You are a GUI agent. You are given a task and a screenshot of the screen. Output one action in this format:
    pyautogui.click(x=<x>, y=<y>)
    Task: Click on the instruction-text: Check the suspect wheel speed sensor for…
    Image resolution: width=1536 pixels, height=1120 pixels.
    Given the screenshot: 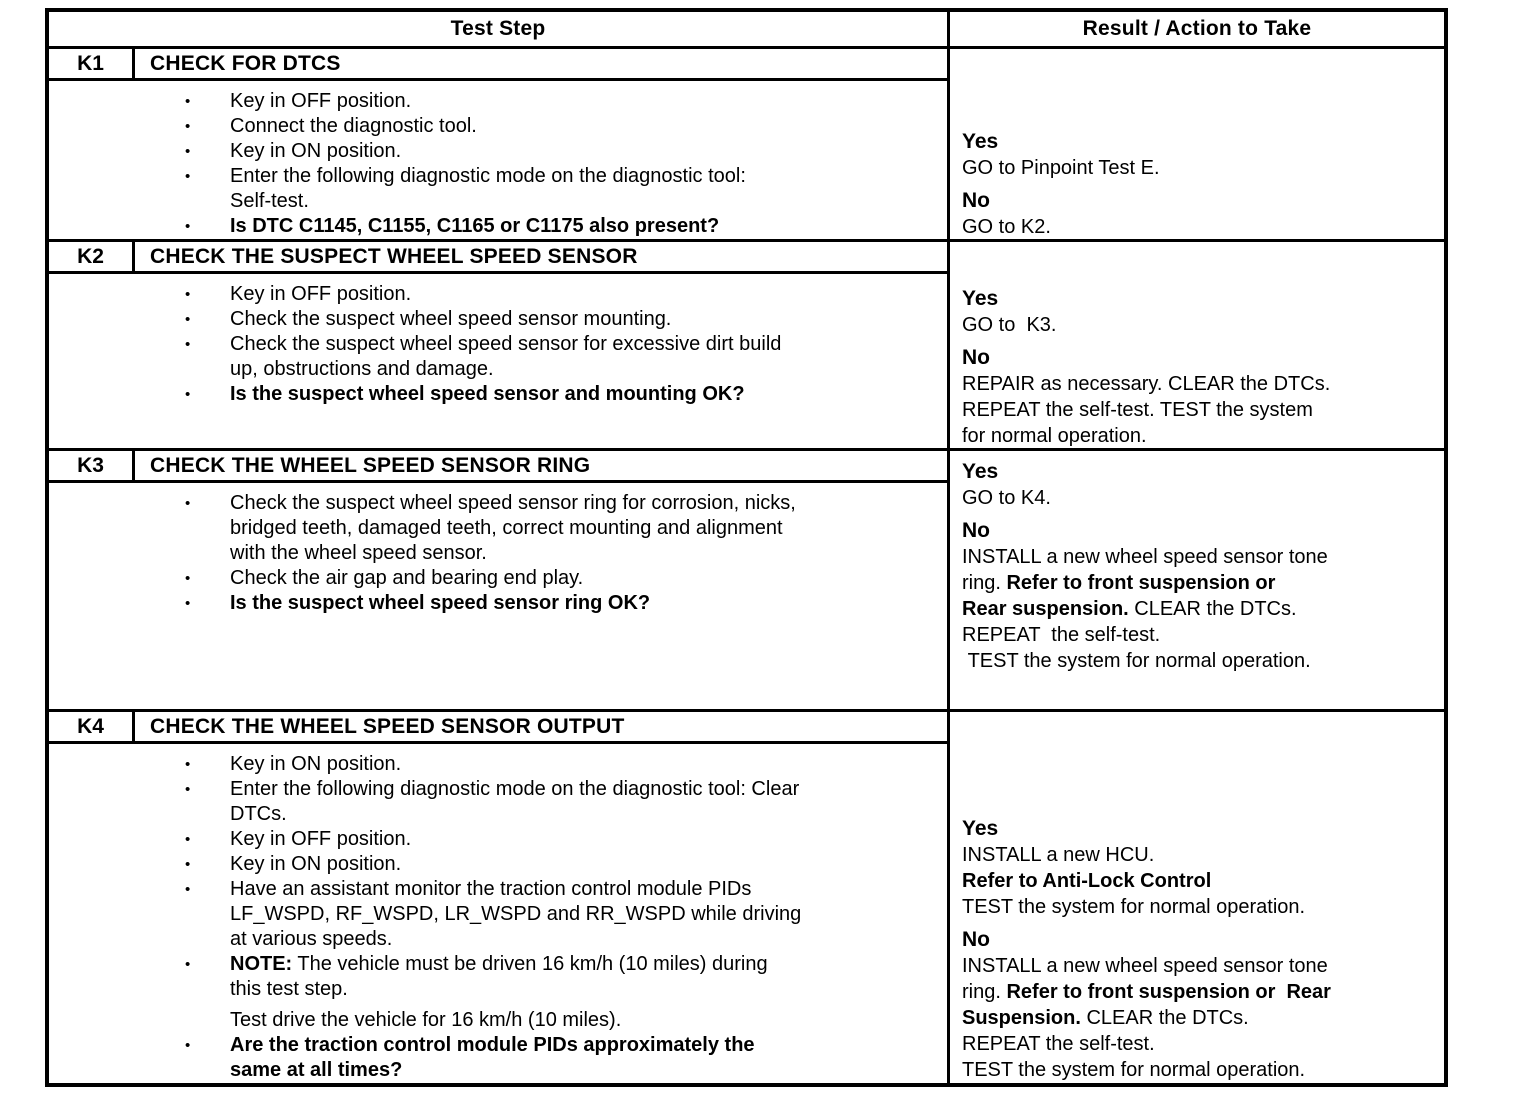 What is the action you would take?
    pyautogui.click(x=586, y=357)
    